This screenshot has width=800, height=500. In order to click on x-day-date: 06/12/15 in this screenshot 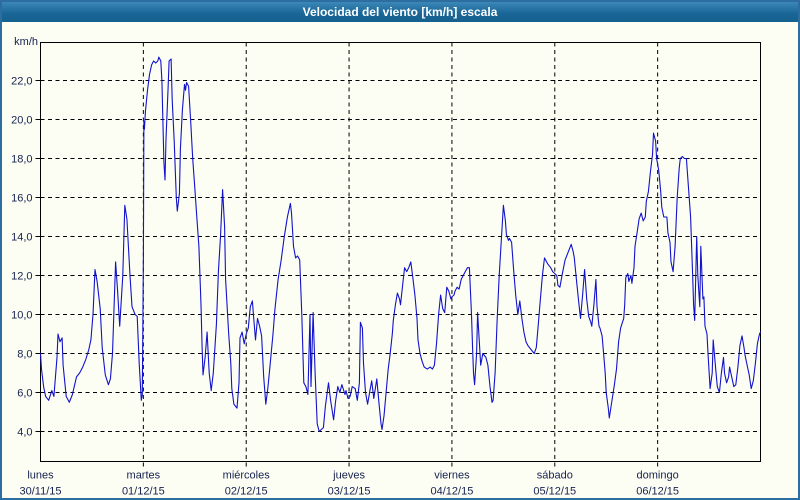, I will do `click(657, 492)`.